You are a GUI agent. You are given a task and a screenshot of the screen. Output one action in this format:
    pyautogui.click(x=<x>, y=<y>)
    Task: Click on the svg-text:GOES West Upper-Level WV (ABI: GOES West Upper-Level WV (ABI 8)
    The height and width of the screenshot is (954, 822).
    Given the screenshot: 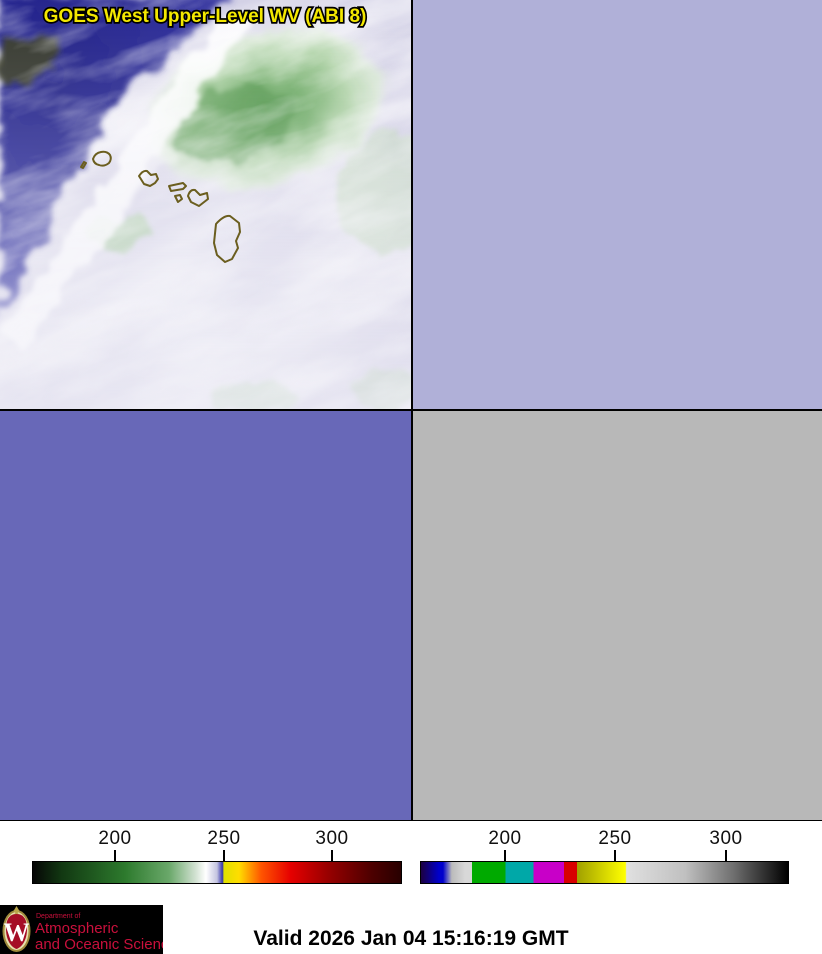 What is the action you would take?
    pyautogui.click(x=205, y=16)
    